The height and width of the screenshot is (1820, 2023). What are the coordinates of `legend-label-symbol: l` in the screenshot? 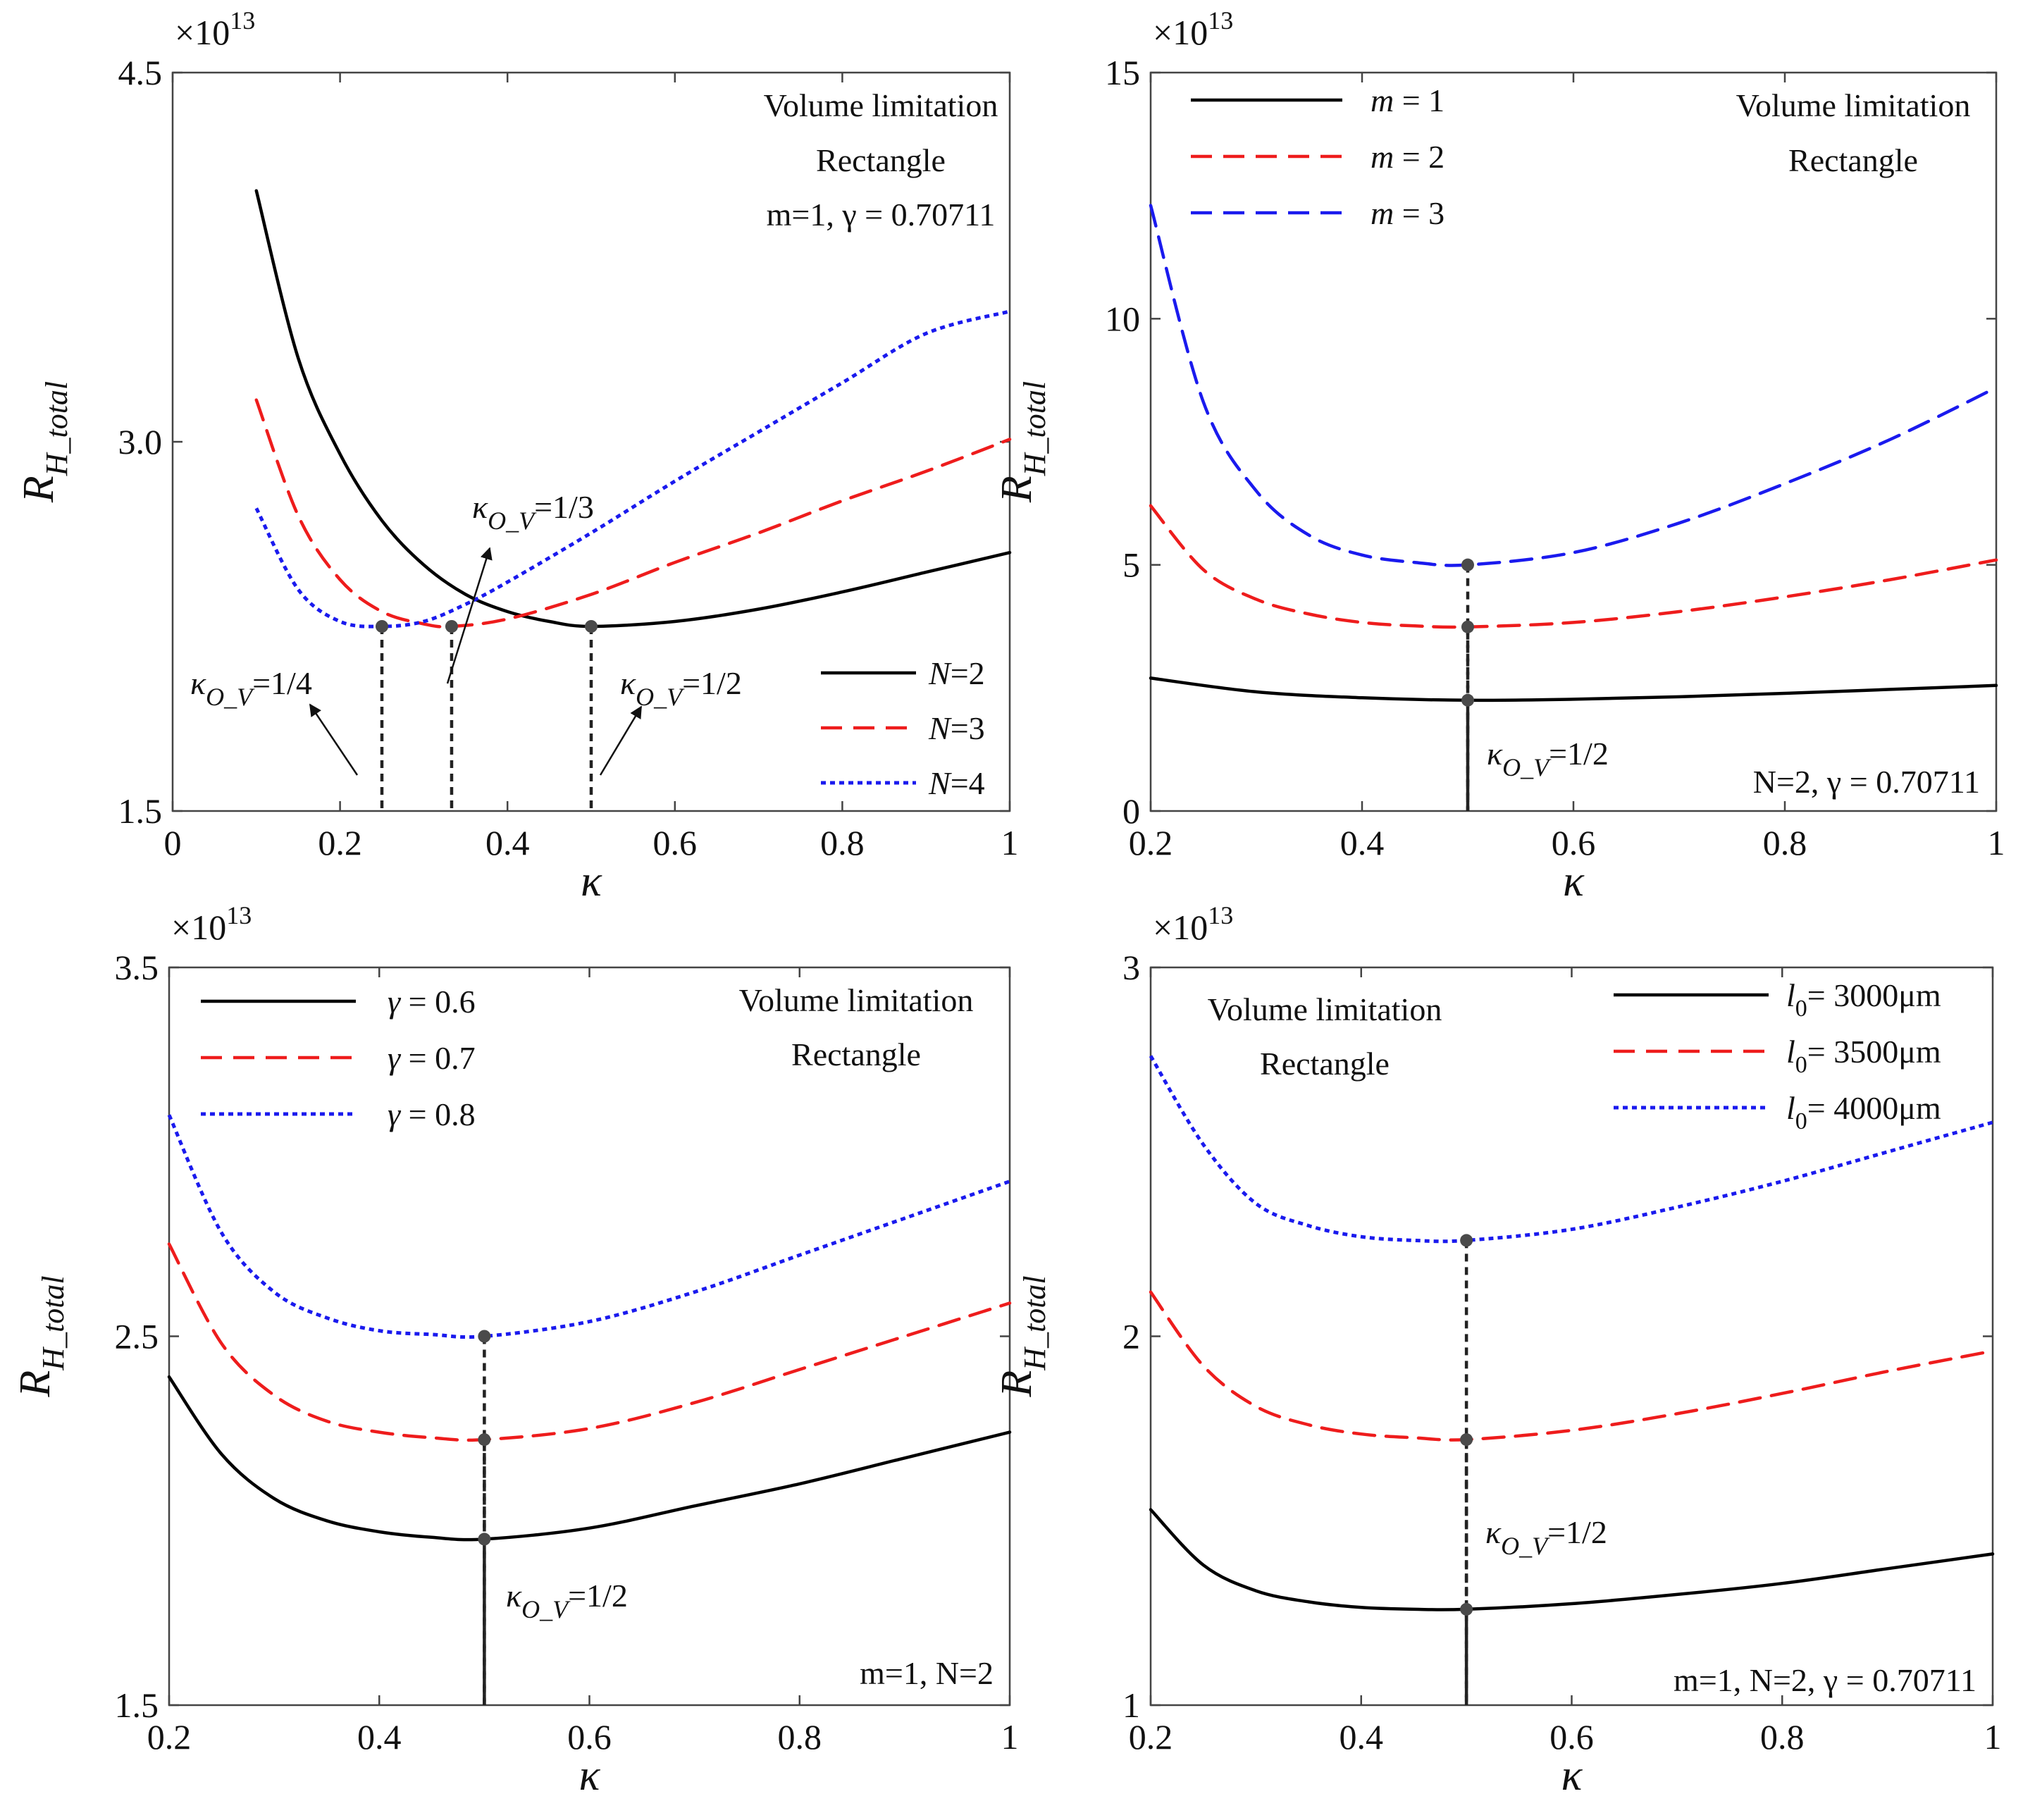 It's located at (1790, 995).